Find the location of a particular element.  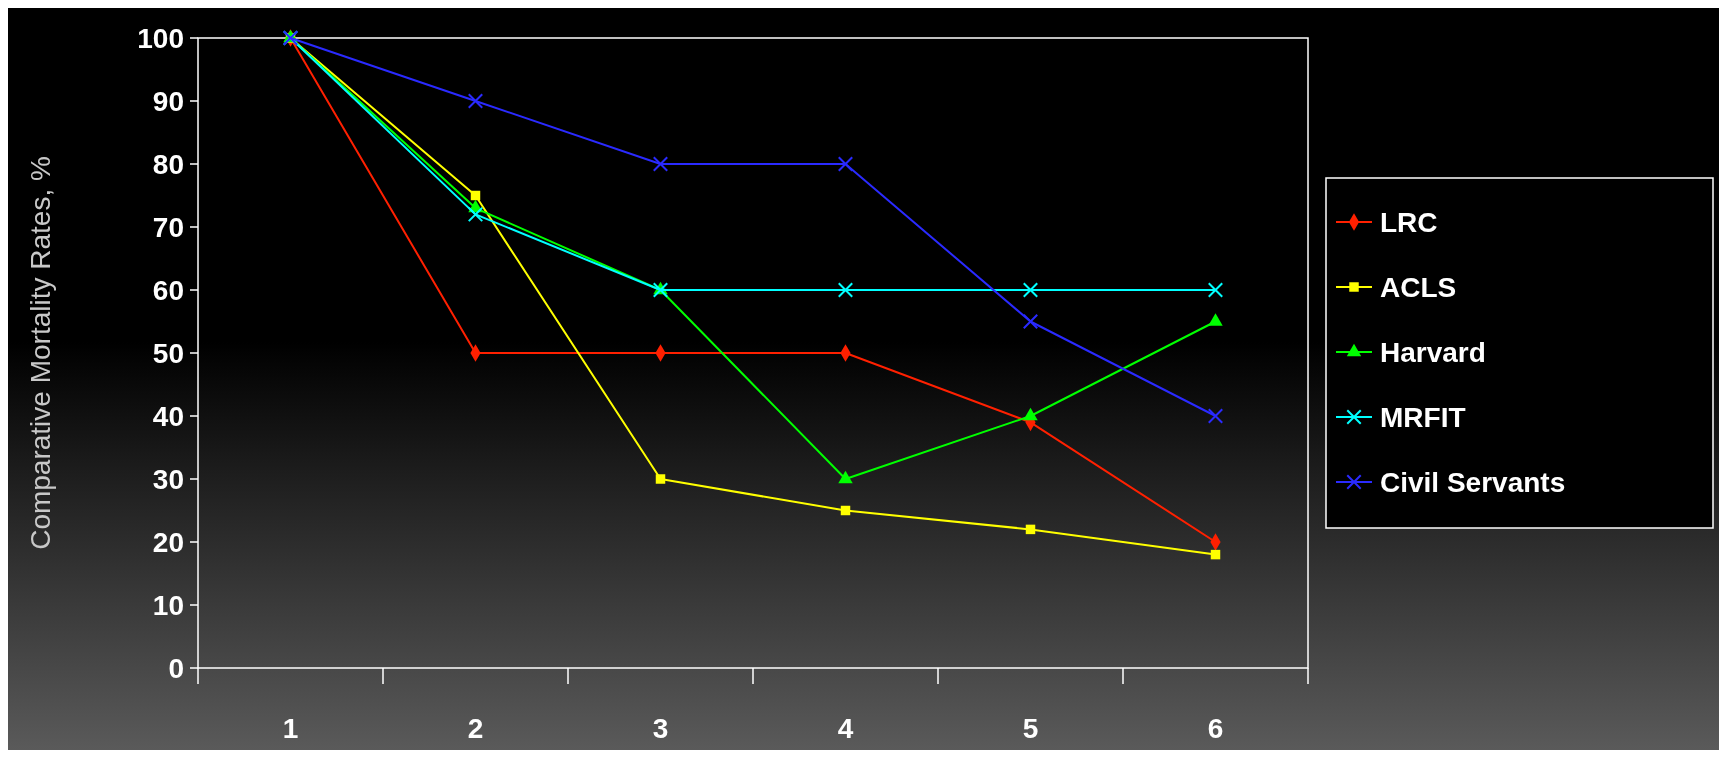

x-tick-label: 6 is located at coordinates (1215, 728).